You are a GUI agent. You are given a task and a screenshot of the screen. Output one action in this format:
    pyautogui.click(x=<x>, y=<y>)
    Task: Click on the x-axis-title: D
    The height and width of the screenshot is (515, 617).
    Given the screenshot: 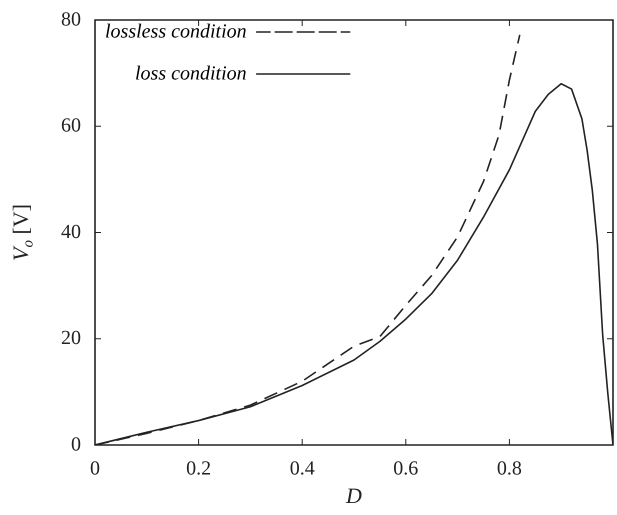 What is the action you would take?
    pyautogui.click(x=353, y=495)
    